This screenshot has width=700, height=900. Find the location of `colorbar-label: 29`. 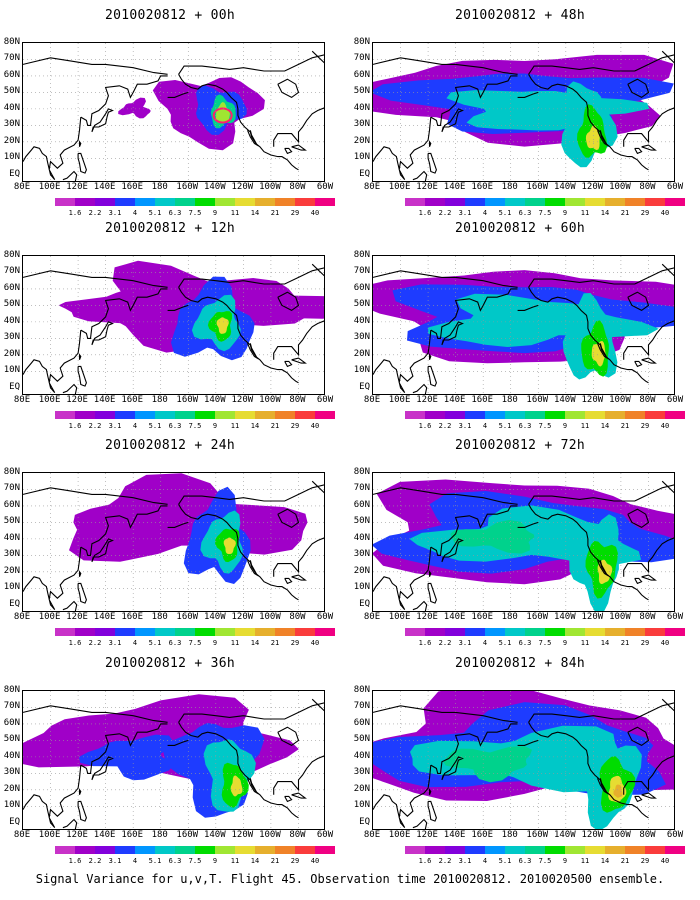

colorbar-label: 29 is located at coordinates (295, 213).